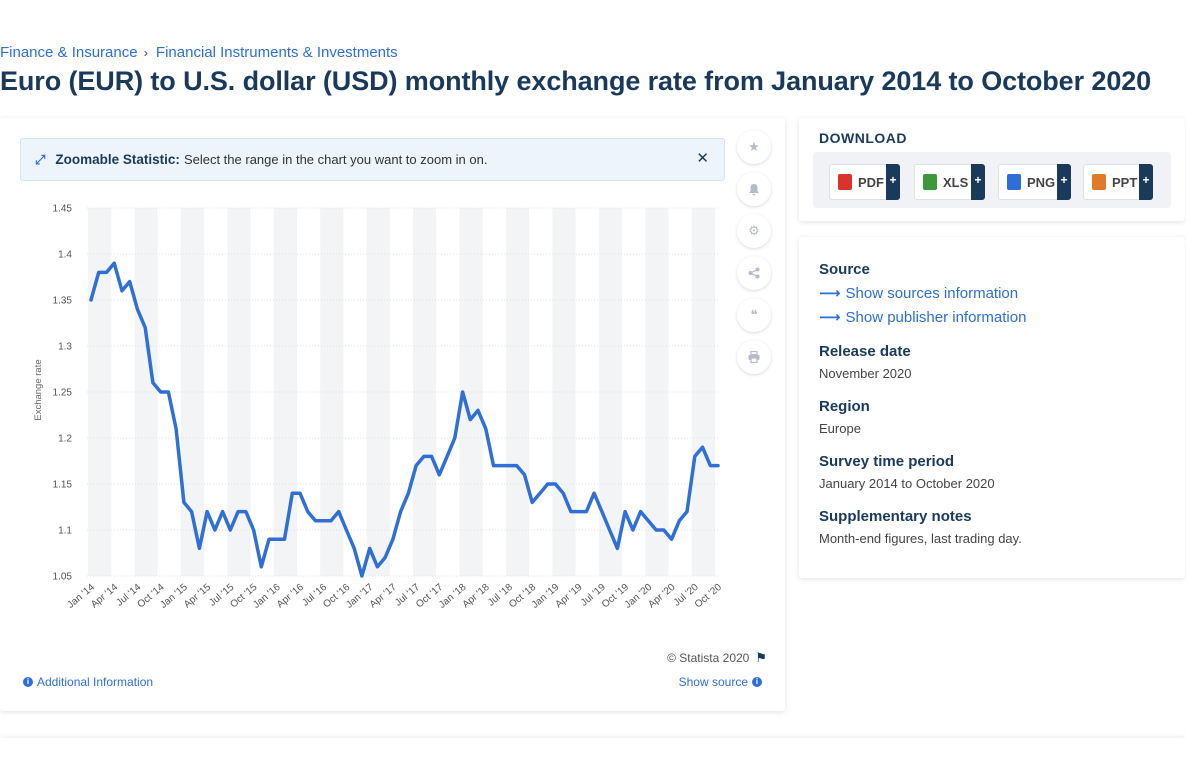 The height and width of the screenshot is (760, 1186). I want to click on statista-credit: © Statista 2020 ⚑, so click(717, 658).